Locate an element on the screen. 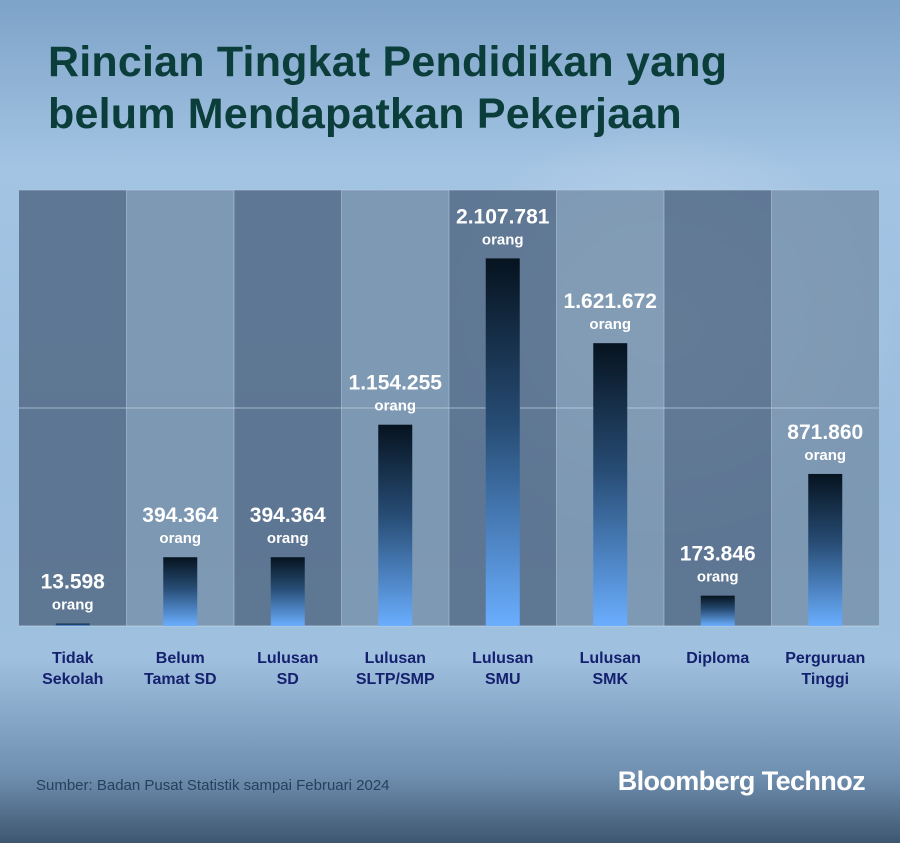 The image size is (900, 843). chart-title-line-2: belum Mendapatkan Pekerjaan is located at coordinates (365, 114).